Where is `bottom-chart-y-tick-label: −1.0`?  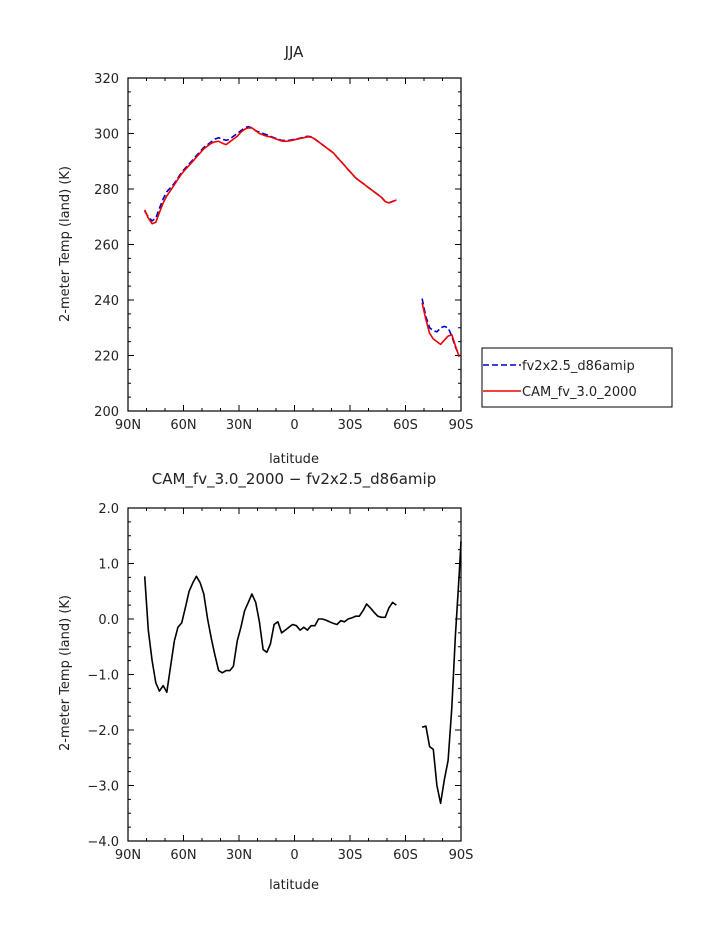 bottom-chart-y-tick-label: −1.0 is located at coordinates (103, 676).